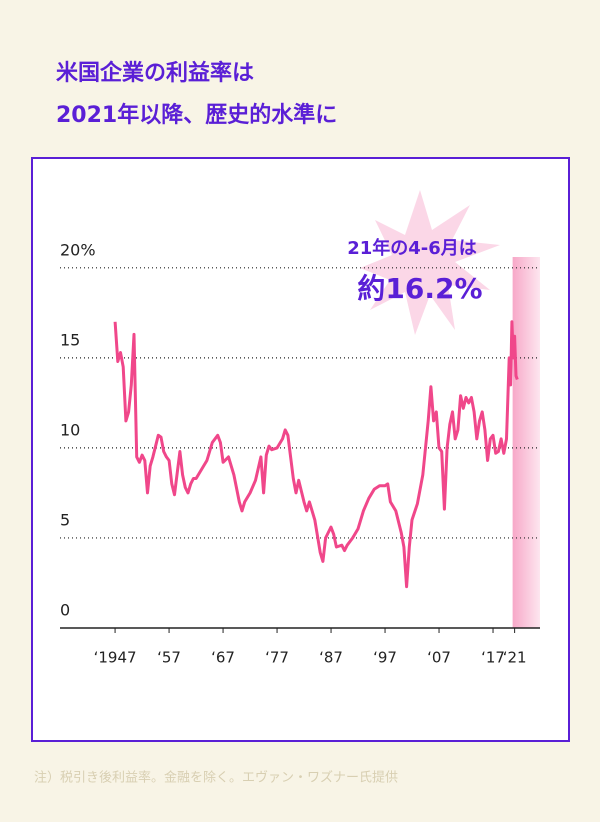 The width and height of the screenshot is (600, 822). Describe the element at coordinates (430, 262) in the screenshot. I see `starburst` at that location.